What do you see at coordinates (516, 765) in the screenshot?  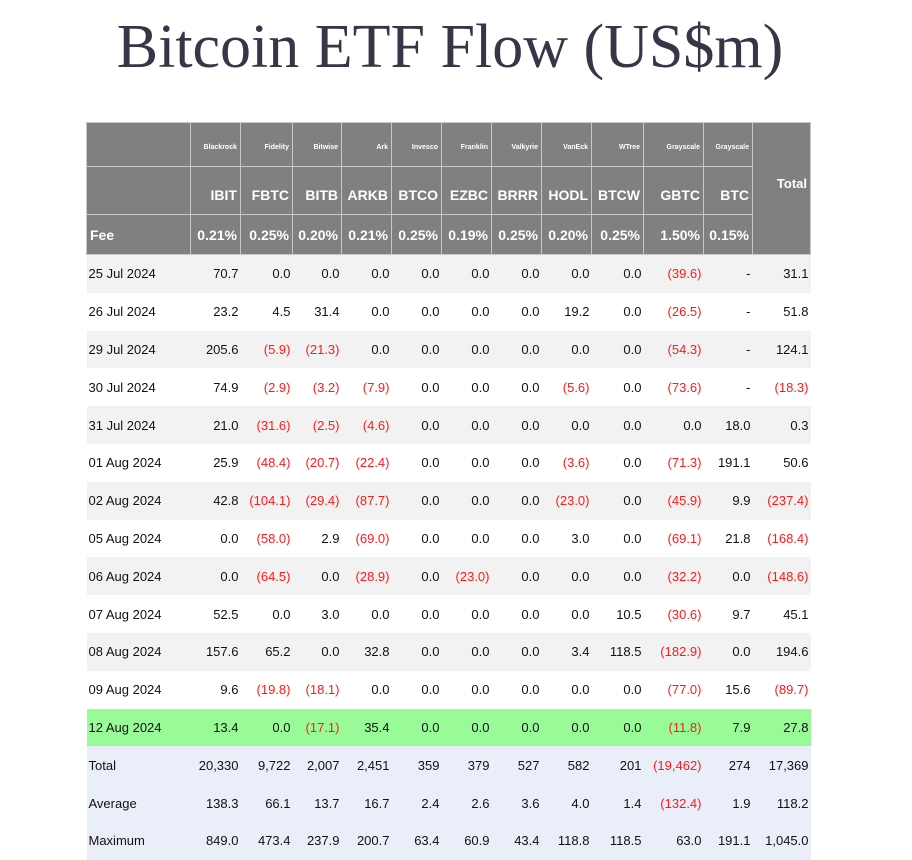 I see `summary-cell: 527` at bounding box center [516, 765].